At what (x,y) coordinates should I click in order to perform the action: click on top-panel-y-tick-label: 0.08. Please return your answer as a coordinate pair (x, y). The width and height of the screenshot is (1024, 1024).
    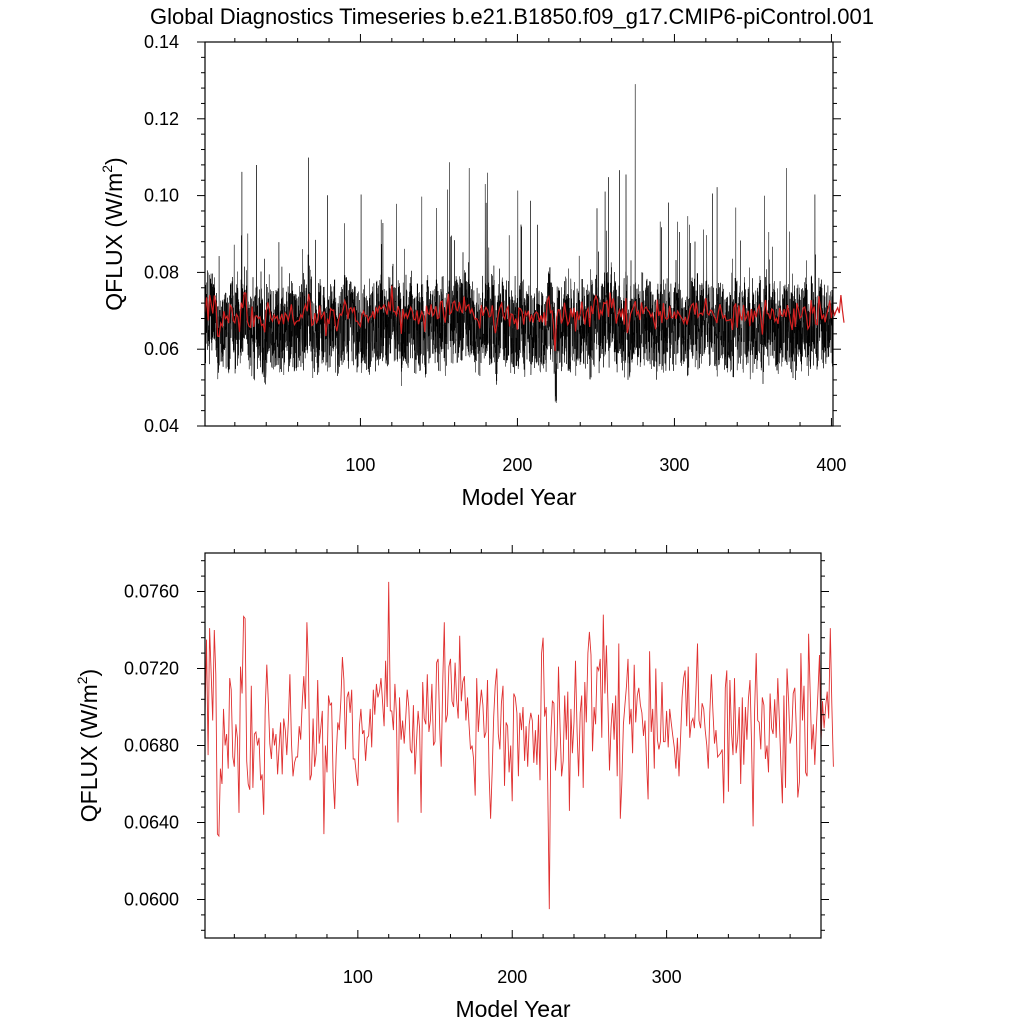
    Looking at the image, I should click on (161, 272).